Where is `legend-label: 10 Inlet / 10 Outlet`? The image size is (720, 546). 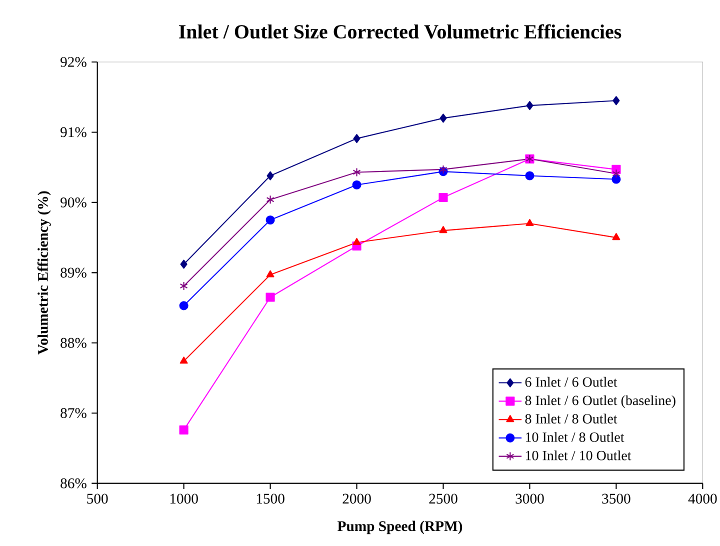
legend-label: 10 Inlet / 10 Outlet is located at coordinates (579, 455).